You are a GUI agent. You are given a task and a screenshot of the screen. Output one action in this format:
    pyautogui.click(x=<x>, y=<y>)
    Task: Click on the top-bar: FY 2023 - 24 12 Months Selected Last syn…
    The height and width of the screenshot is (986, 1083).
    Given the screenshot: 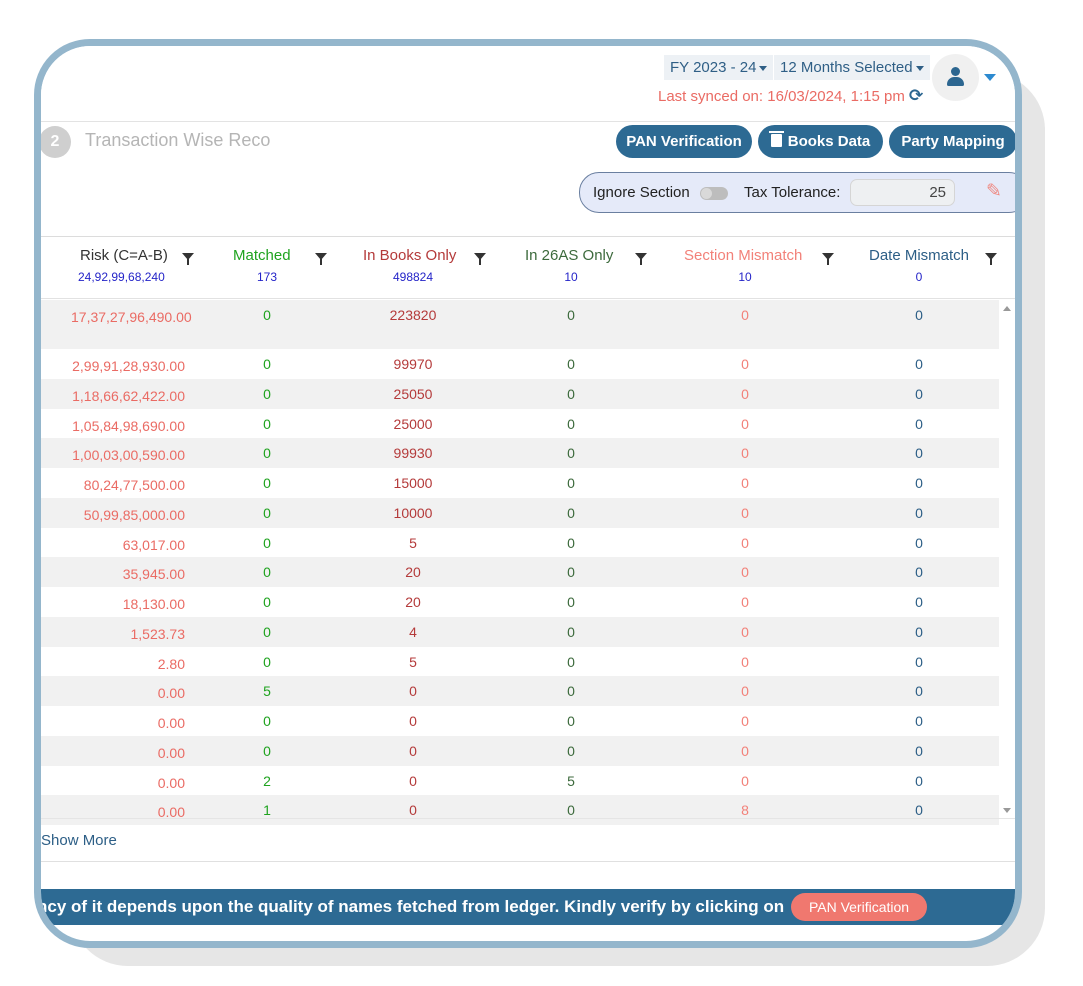 What is the action you would take?
    pyautogui.click(x=528, y=84)
    